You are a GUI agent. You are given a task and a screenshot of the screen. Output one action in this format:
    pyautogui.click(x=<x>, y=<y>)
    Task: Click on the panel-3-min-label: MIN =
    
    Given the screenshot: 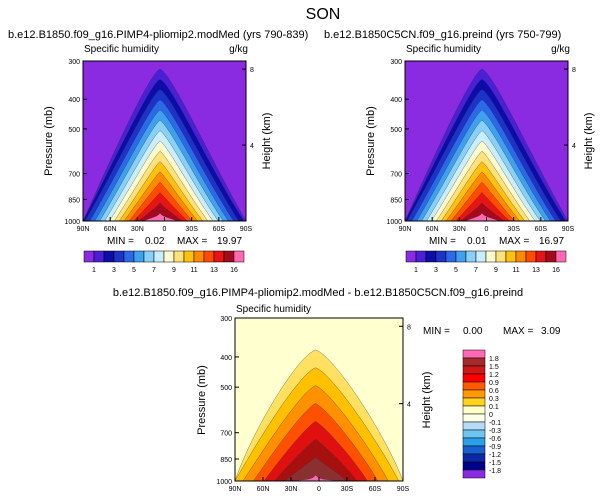 What is the action you would take?
    pyautogui.click(x=436, y=331)
    